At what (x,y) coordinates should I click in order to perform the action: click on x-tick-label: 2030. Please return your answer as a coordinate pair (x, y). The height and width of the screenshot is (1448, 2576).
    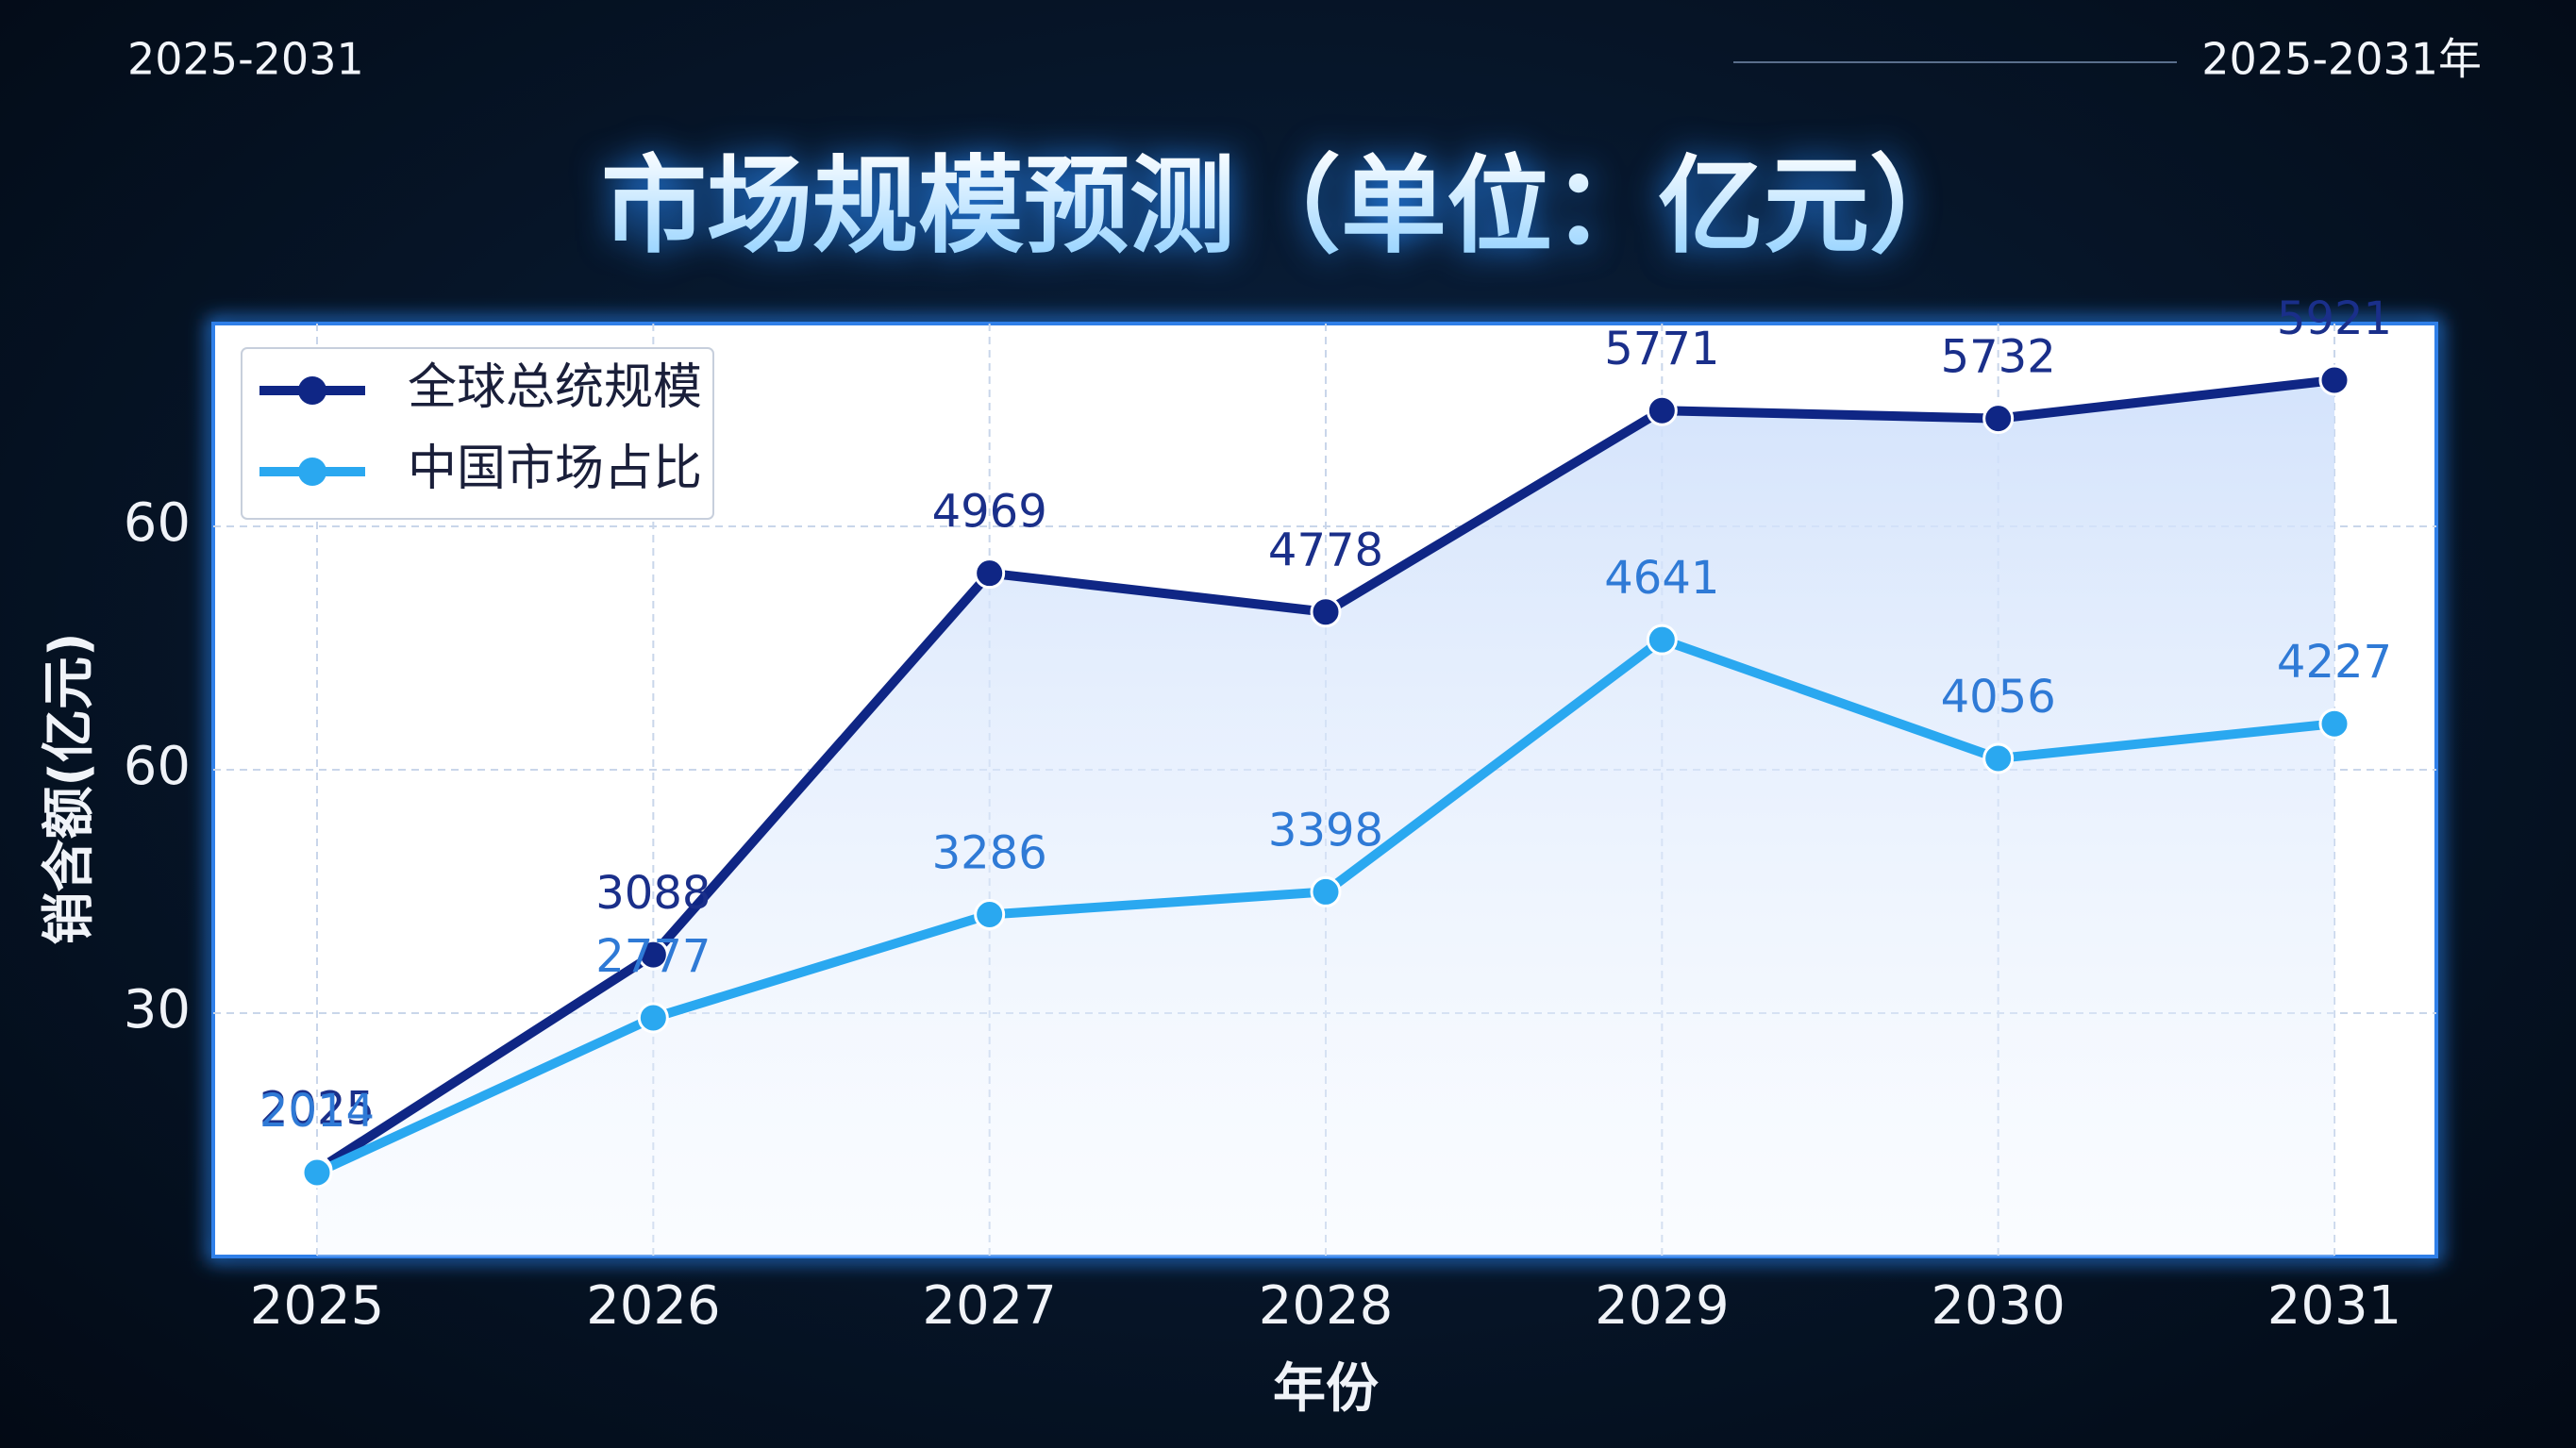
    Looking at the image, I should click on (1998, 1306).